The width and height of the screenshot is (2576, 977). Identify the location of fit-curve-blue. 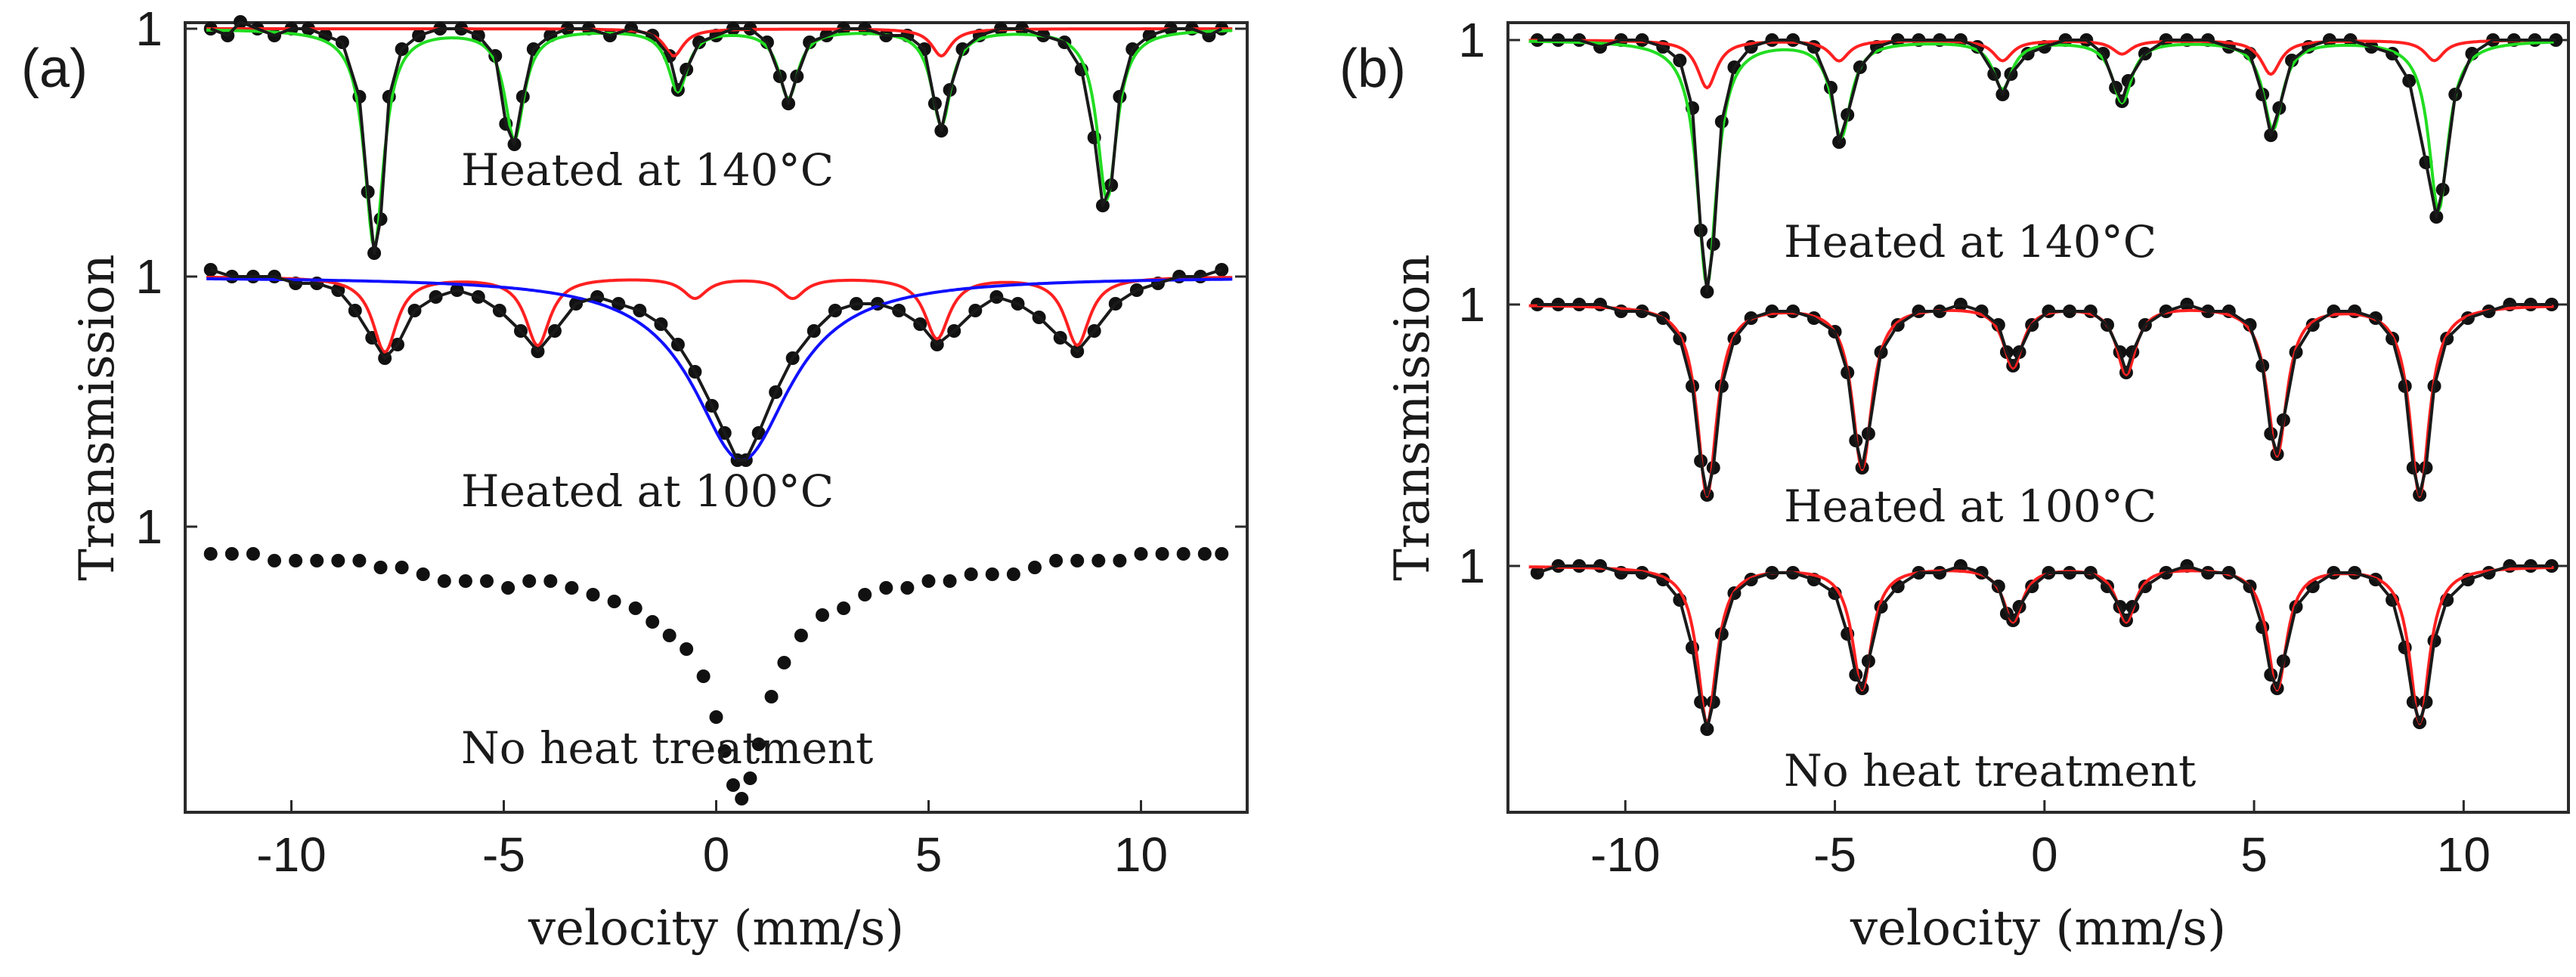
(719, 369).